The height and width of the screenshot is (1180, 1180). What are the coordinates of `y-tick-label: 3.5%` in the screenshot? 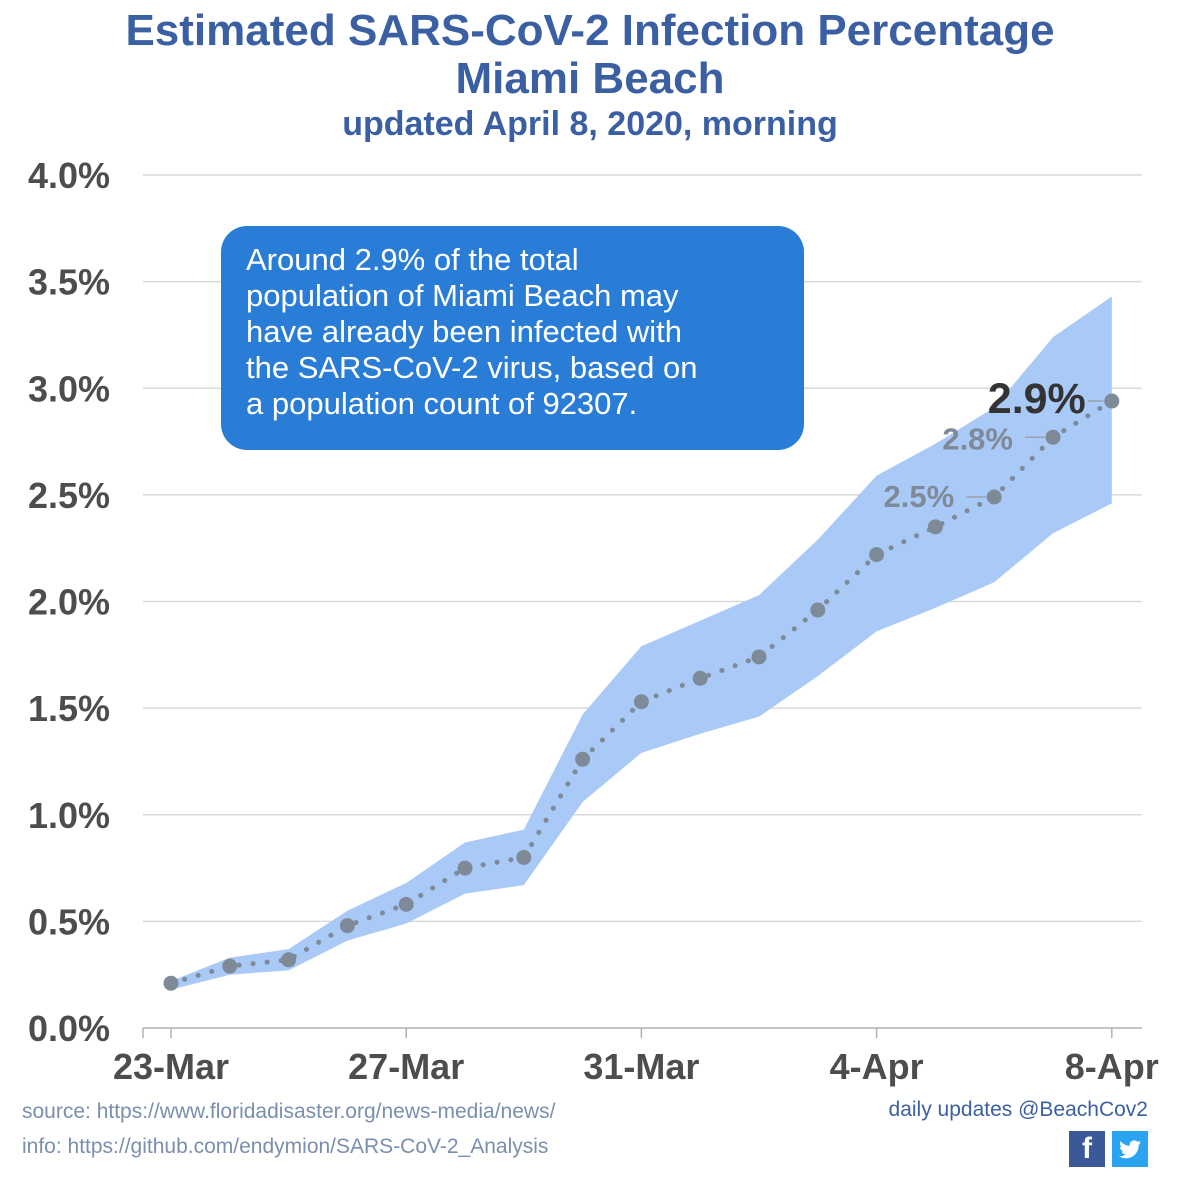 It's located at (69, 282).